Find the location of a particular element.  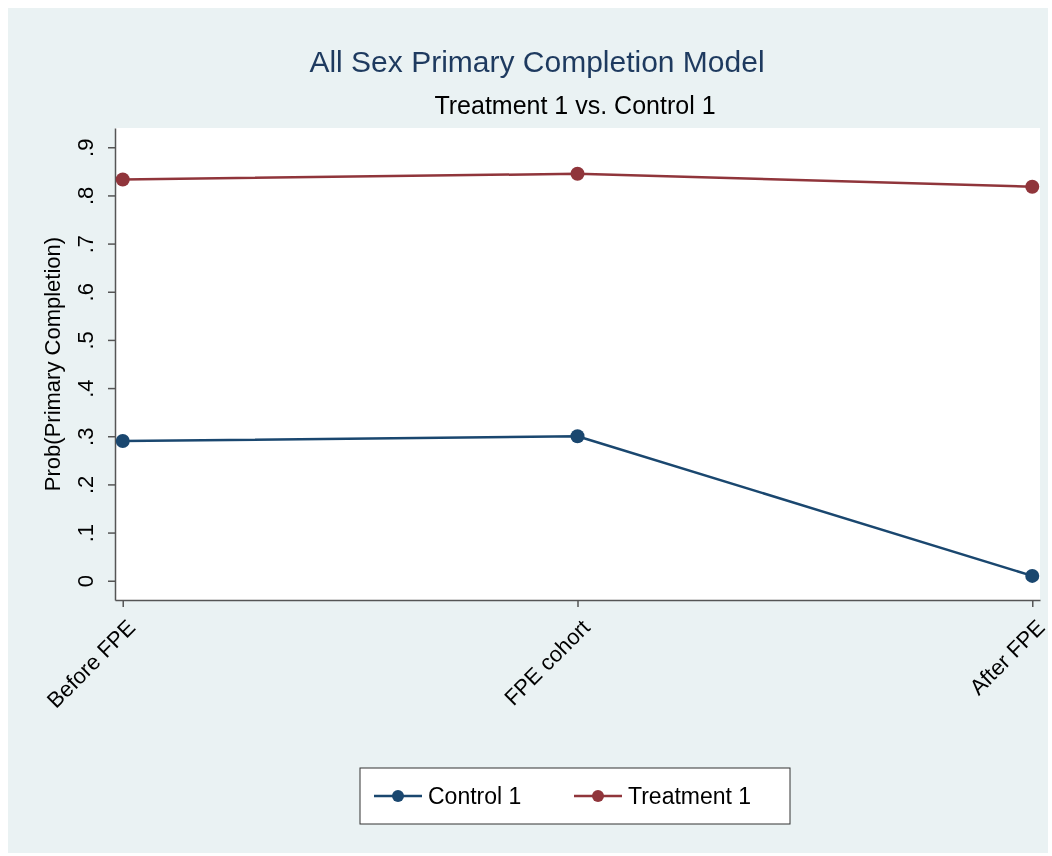

y-tick-label: .8 is located at coordinates (85, 196).